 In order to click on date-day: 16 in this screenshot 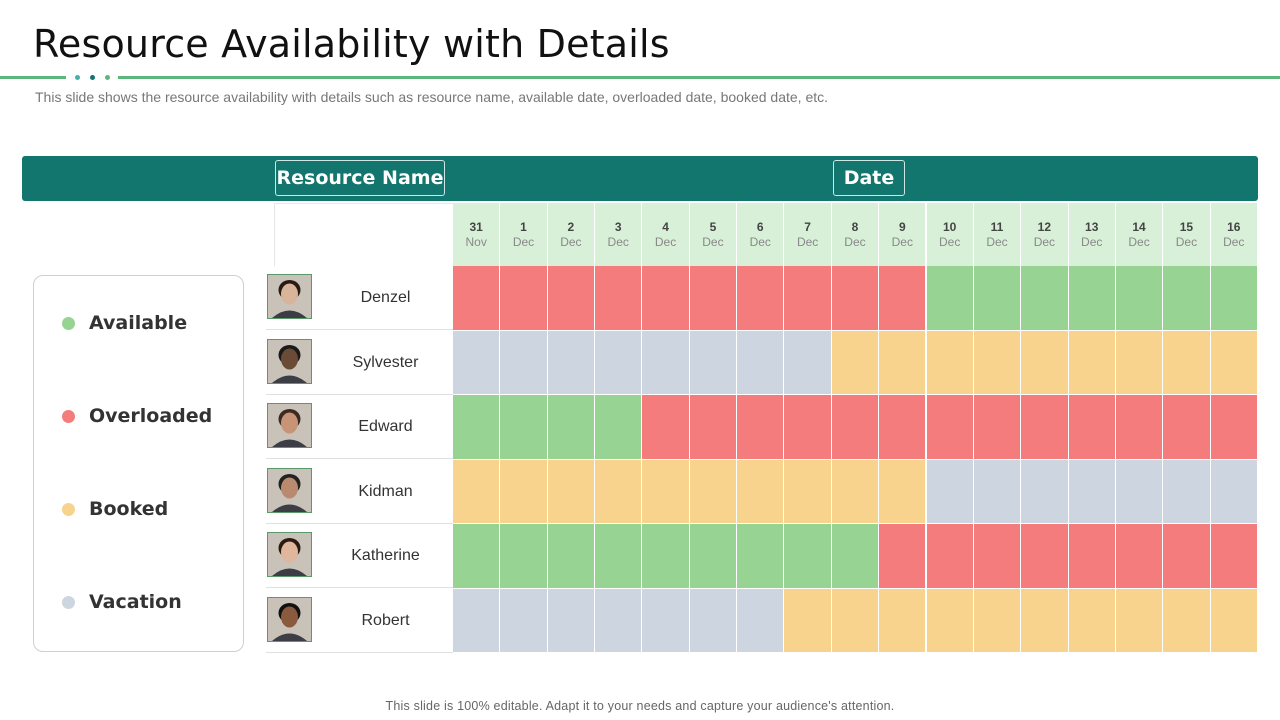, I will do `click(1234, 227)`.